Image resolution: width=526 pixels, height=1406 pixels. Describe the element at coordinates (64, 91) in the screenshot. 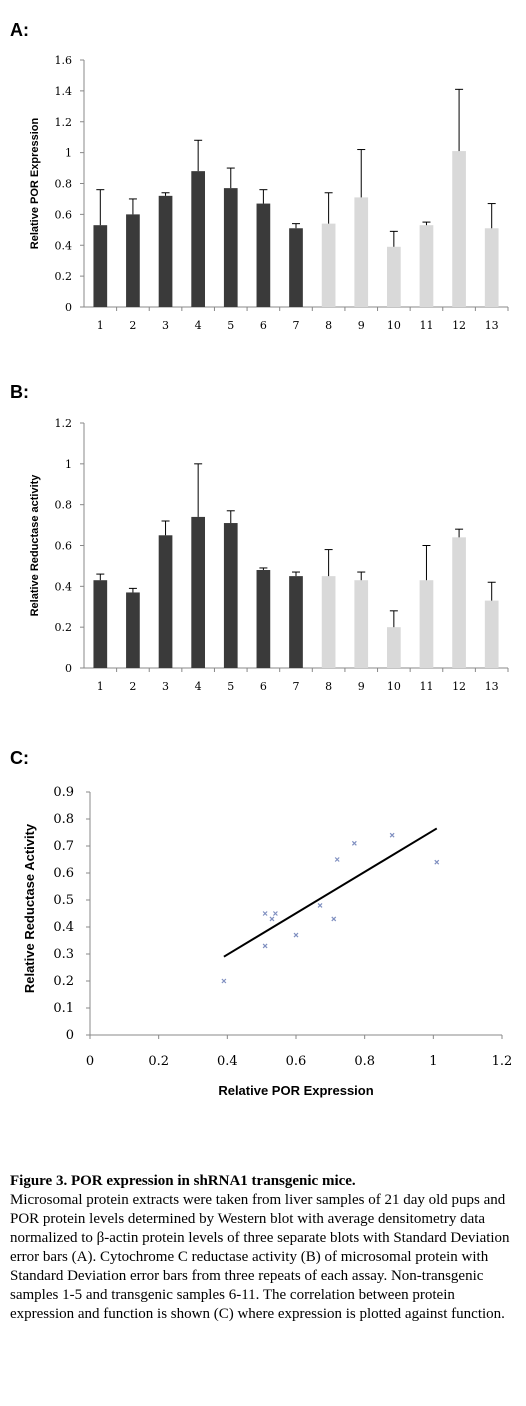

I see `chart-a-y-tick-label: 1.4` at that location.